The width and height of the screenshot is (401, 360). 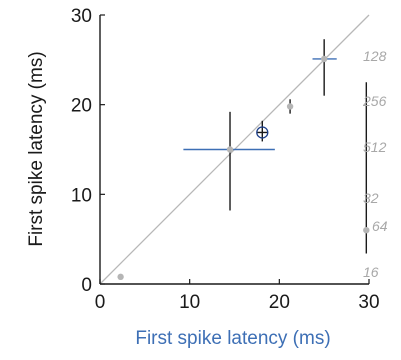 What do you see at coordinates (100, 302) in the screenshot?
I see `x-tick-label-0: 0` at bounding box center [100, 302].